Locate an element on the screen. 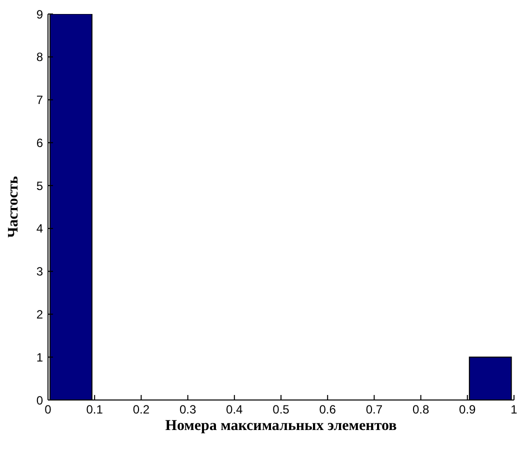 The image size is (524, 455). x-tick-label: 1 is located at coordinates (514, 409).